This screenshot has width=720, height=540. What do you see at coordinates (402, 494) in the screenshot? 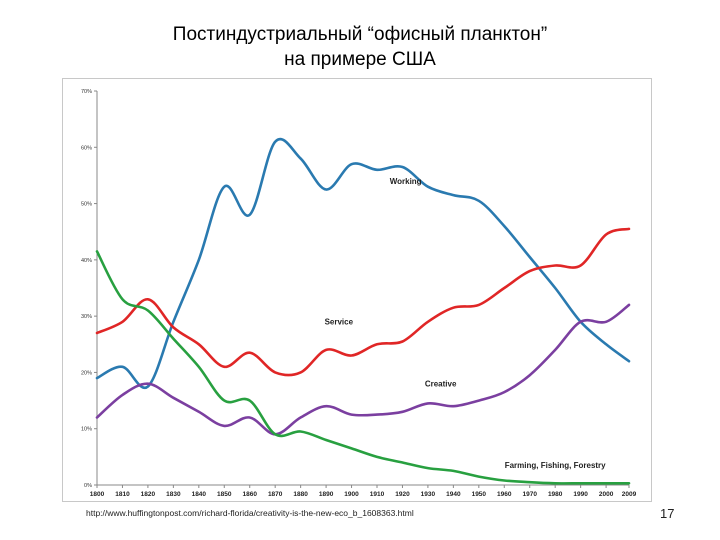
I see `x-tick-label: 1920` at bounding box center [402, 494].